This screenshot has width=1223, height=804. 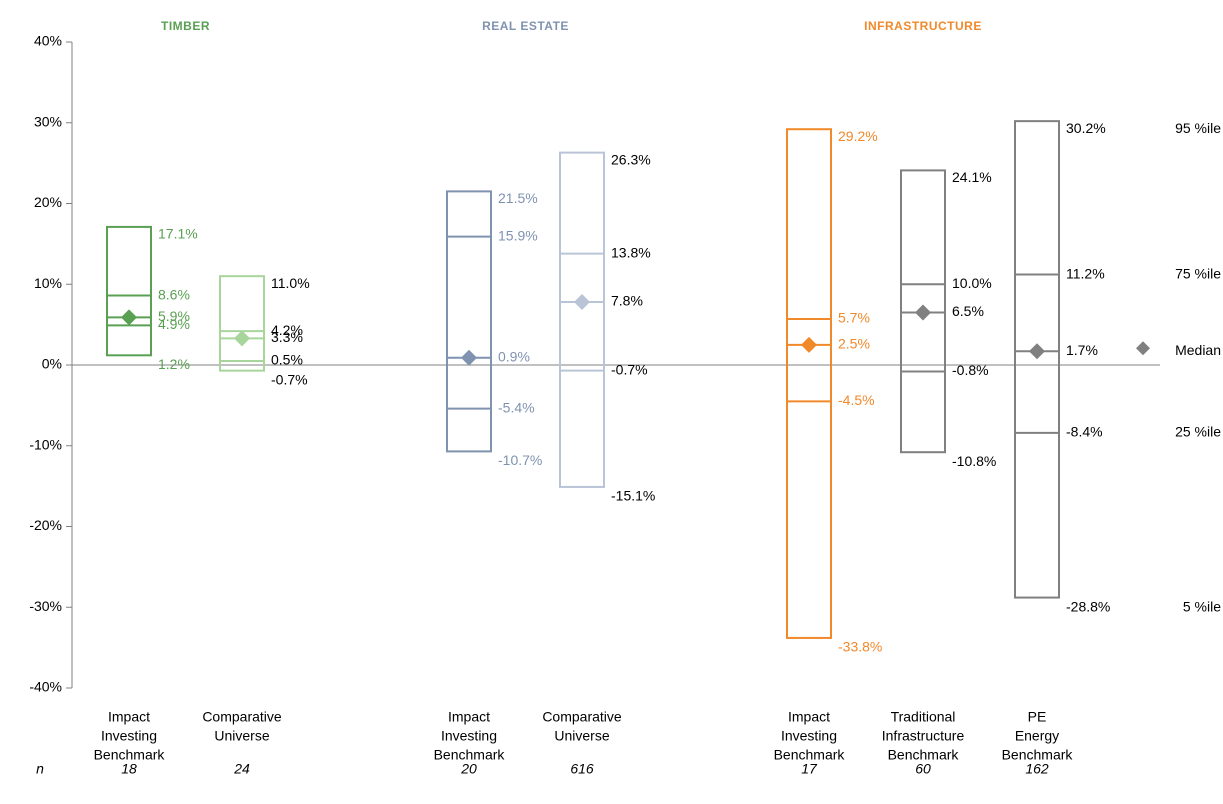 What do you see at coordinates (52, 364) in the screenshot?
I see `y-tick-label: 0%` at bounding box center [52, 364].